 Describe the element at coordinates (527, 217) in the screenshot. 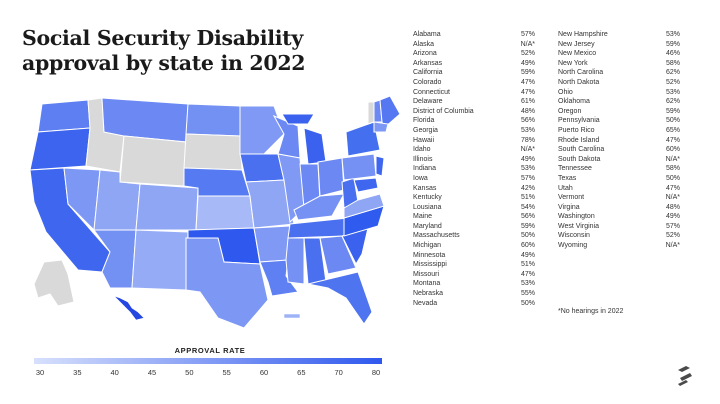

I see `approval-rate: 56%` at that location.